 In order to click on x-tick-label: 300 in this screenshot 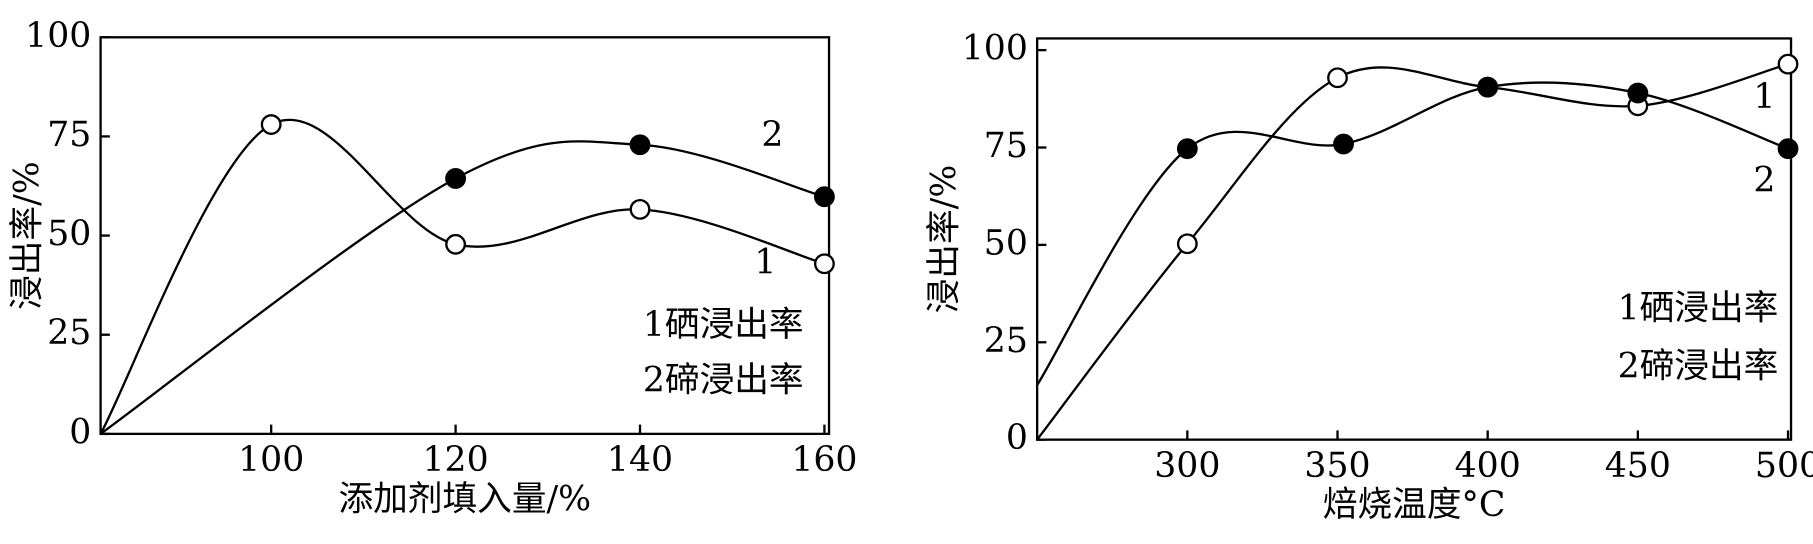, I will do `click(1187, 466)`.